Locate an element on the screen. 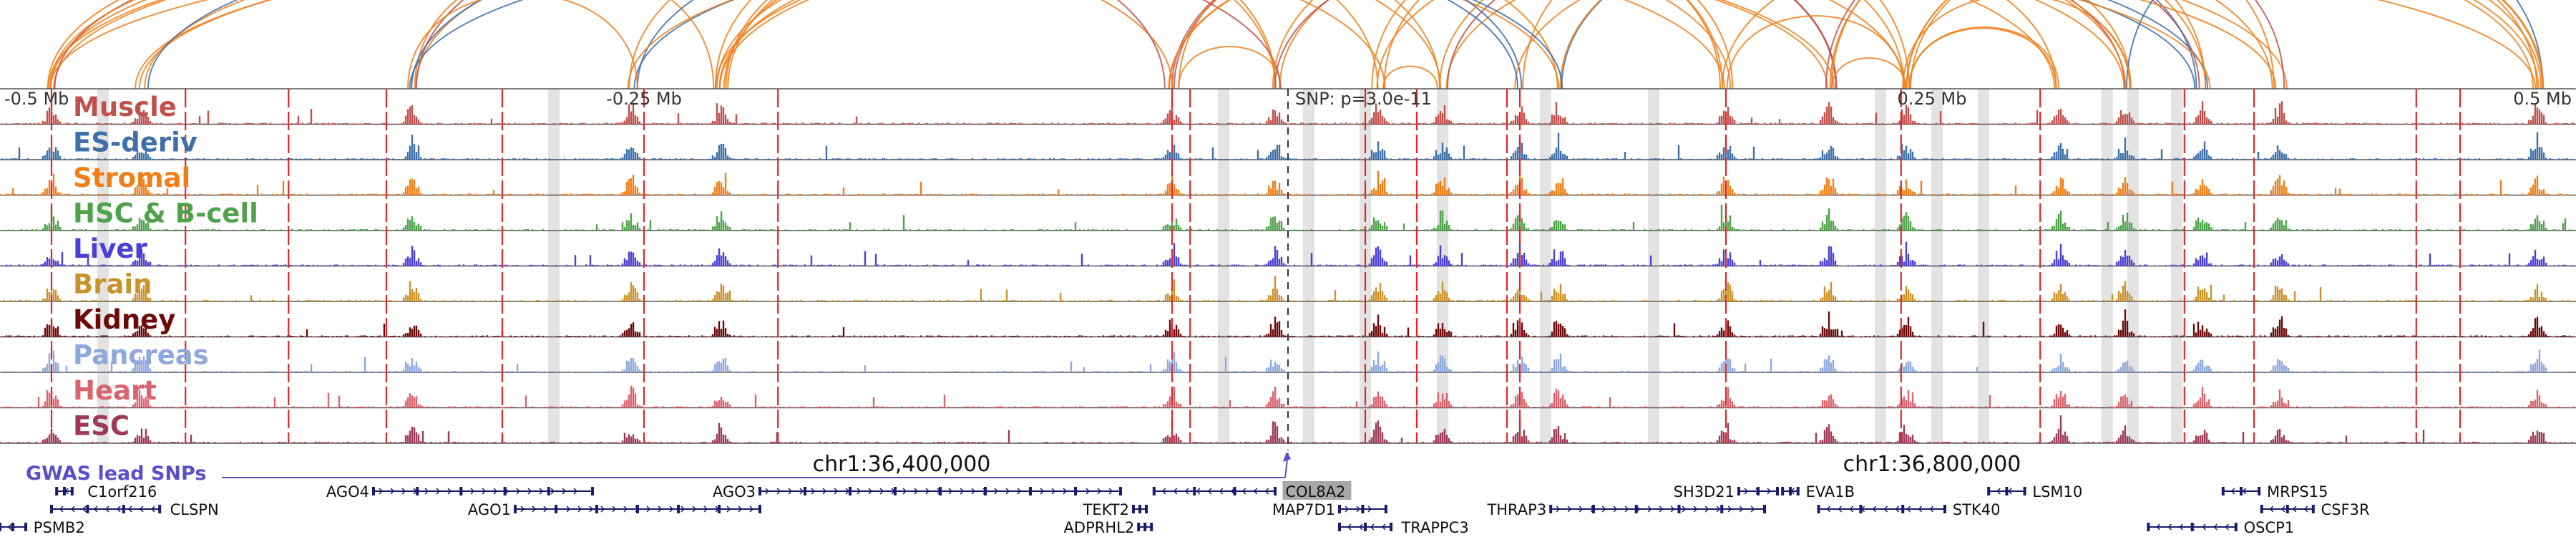  gene-trappc3: TRAPPC3 is located at coordinates (1403, 527).